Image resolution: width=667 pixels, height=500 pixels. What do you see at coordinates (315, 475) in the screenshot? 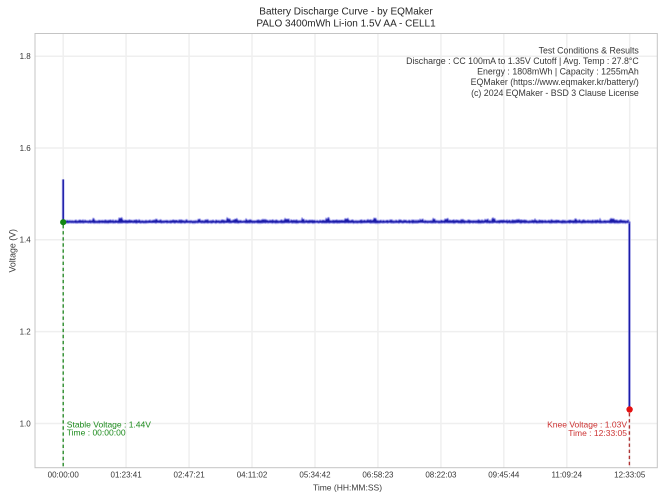
I see `svg-text: 05:34:42` at bounding box center [315, 475].